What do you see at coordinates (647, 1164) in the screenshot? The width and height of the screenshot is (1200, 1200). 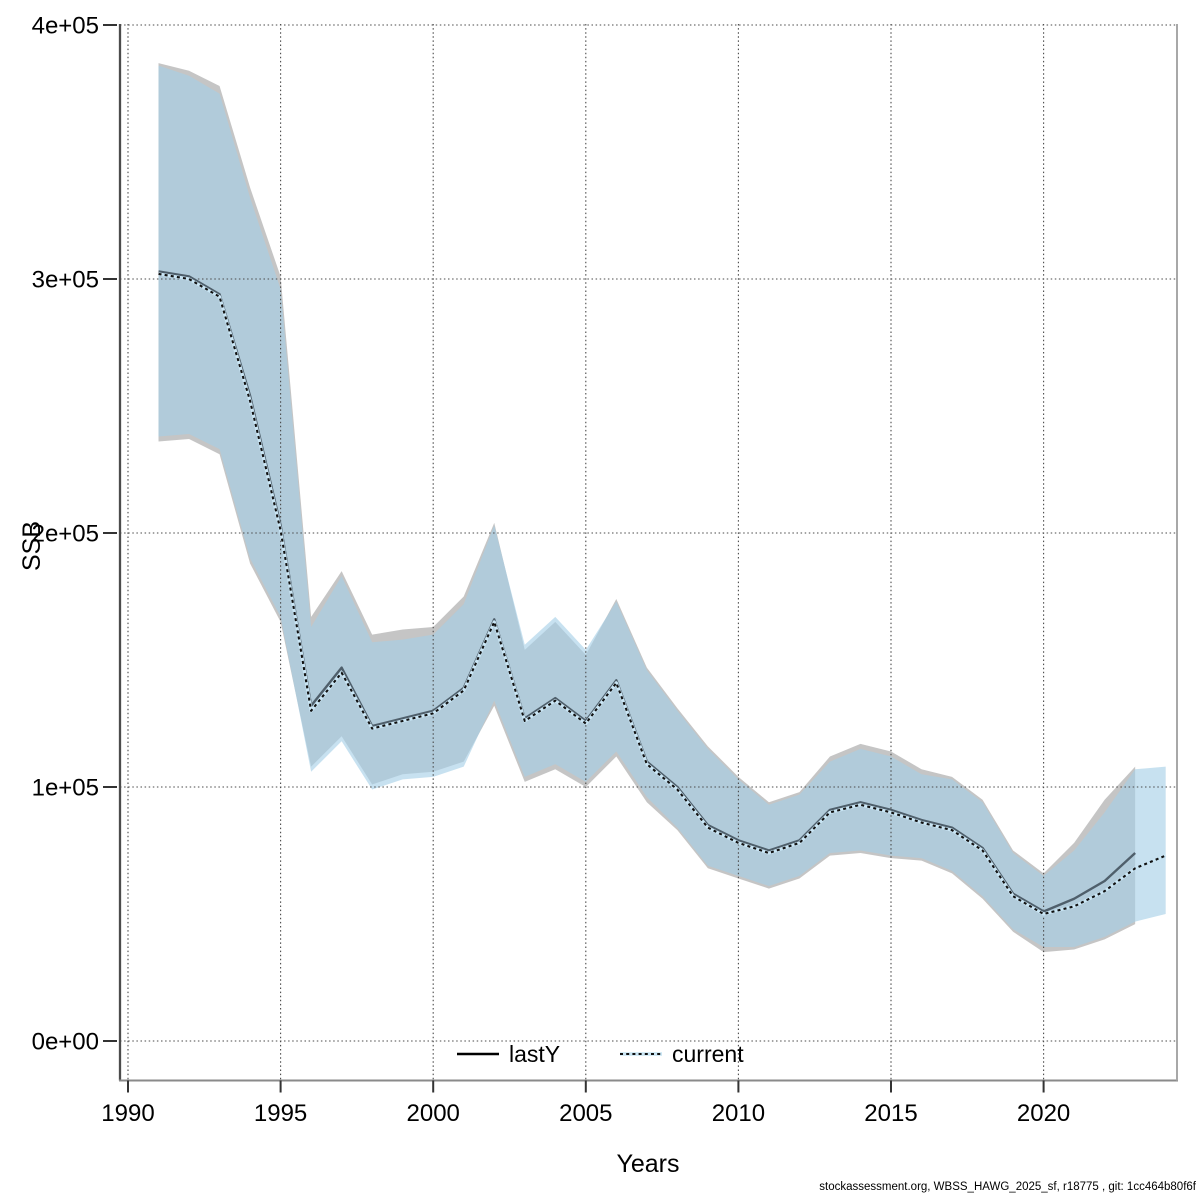 I see `x-axis-title: Years` at bounding box center [647, 1164].